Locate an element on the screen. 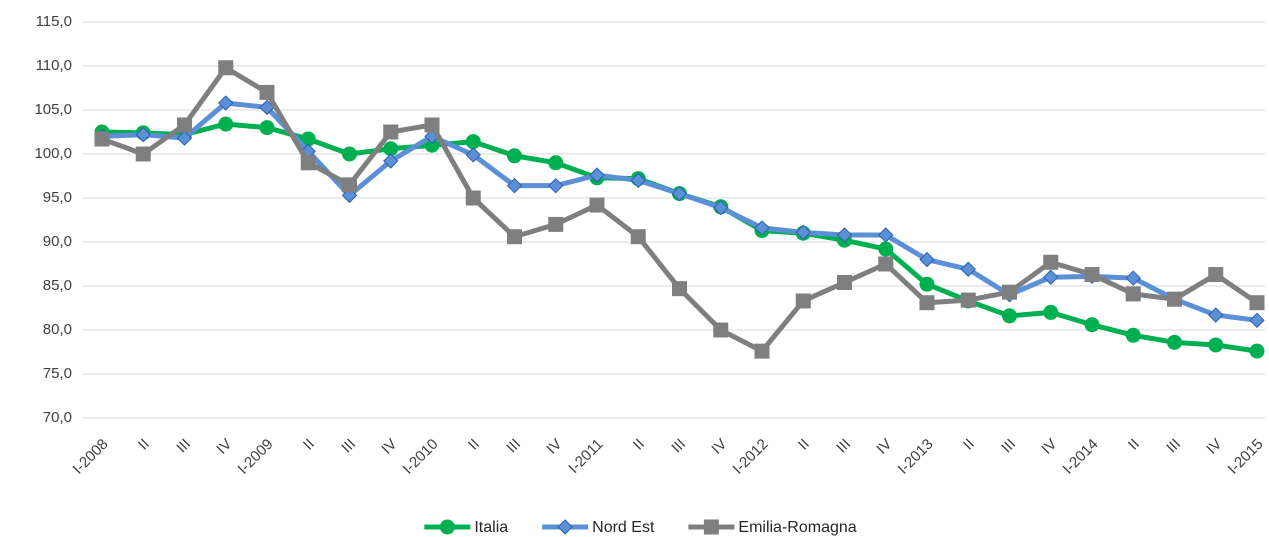 The image size is (1269, 537). y-tick-label: 95,0 is located at coordinates (57, 197).